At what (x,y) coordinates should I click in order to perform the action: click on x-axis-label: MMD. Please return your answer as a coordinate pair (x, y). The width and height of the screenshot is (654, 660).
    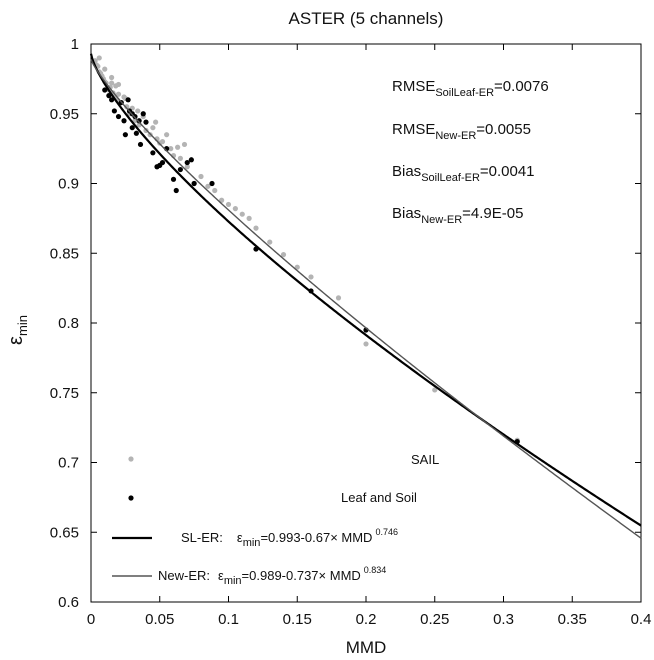
    Looking at the image, I should click on (366, 647).